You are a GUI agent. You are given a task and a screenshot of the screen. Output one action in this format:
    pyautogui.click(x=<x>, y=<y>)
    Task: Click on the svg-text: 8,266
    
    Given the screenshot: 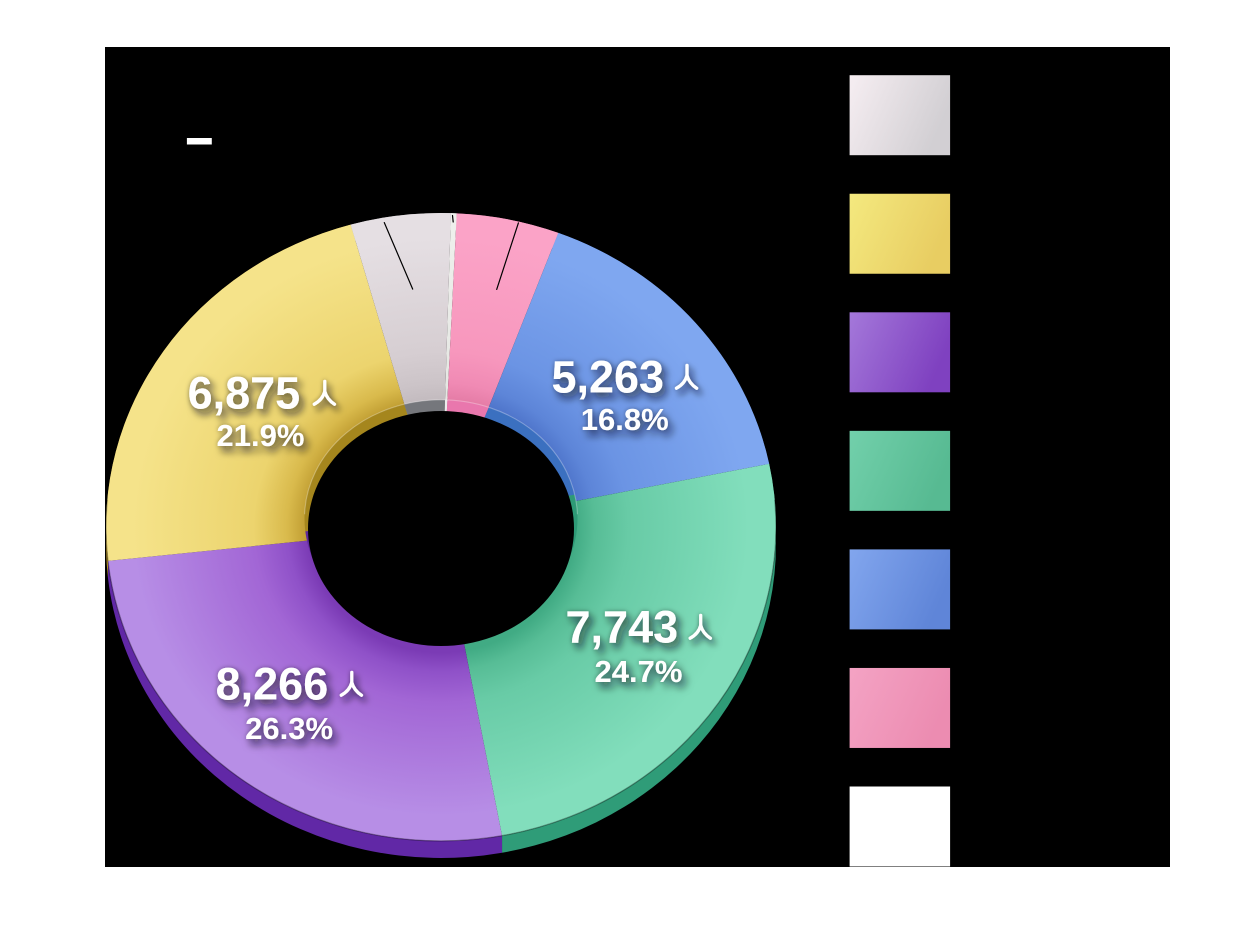 What is the action you would take?
    pyautogui.click(x=272, y=684)
    